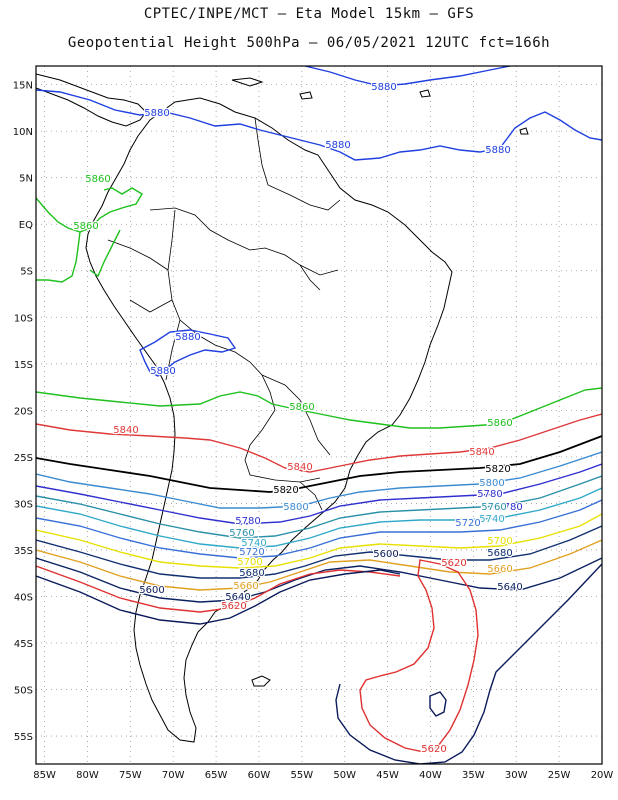 The width and height of the screenshot is (618, 800). Describe the element at coordinates (87, 775) in the screenshot. I see `lon-tick-label: 80W` at that location.